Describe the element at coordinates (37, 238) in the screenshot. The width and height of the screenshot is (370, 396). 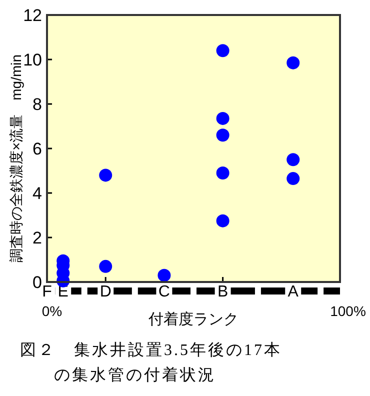
I see `y-tick-label: 2` at that location.